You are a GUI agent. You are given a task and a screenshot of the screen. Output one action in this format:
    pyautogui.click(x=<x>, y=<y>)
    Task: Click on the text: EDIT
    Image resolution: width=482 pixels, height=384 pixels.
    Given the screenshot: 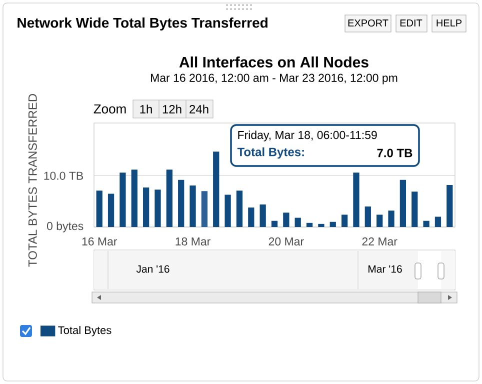 What is the action you would take?
    pyautogui.click(x=411, y=23)
    